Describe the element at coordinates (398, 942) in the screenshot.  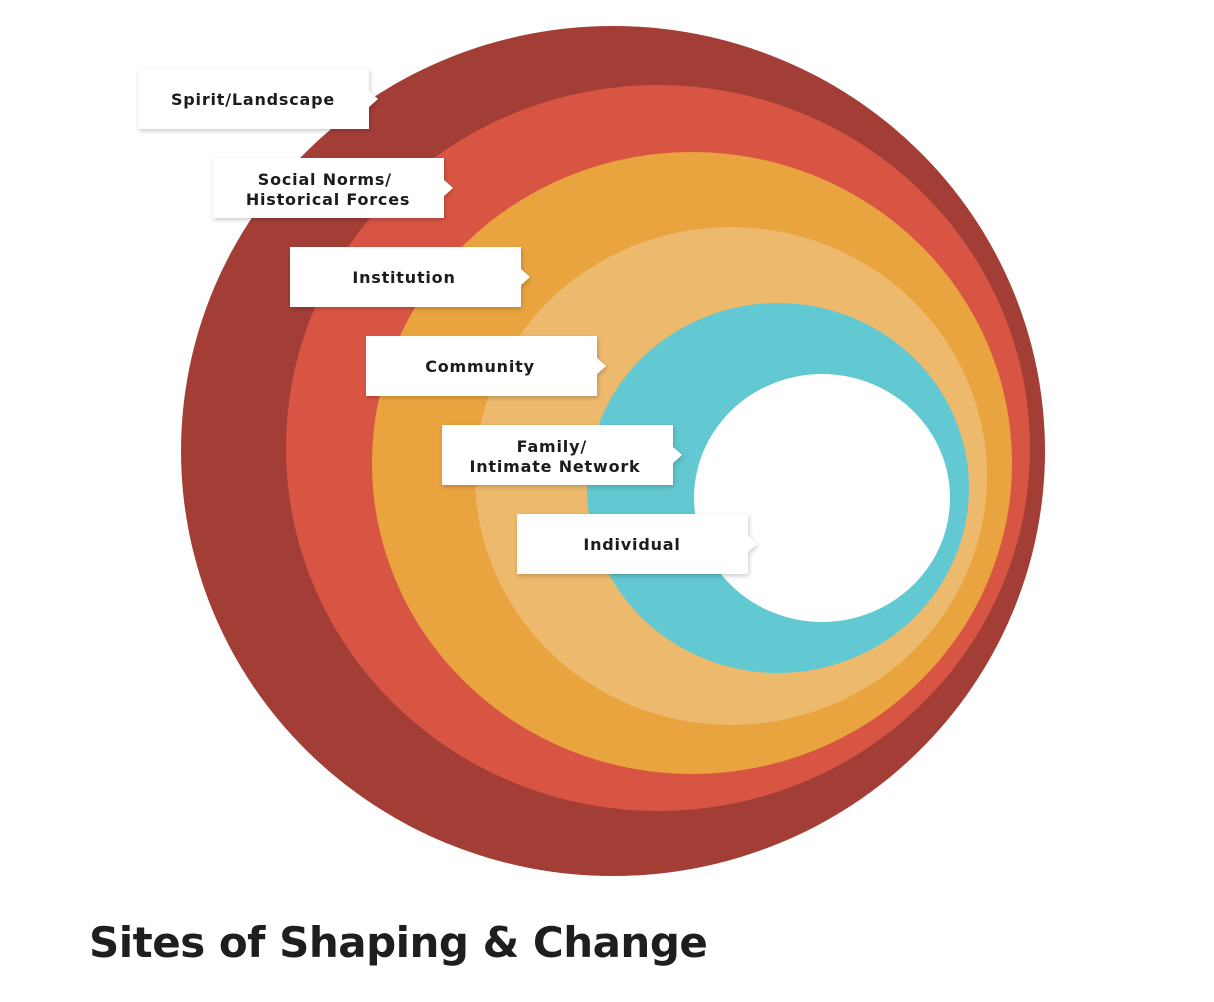
I see `page-title: Sites of Shaping & Change` at that location.